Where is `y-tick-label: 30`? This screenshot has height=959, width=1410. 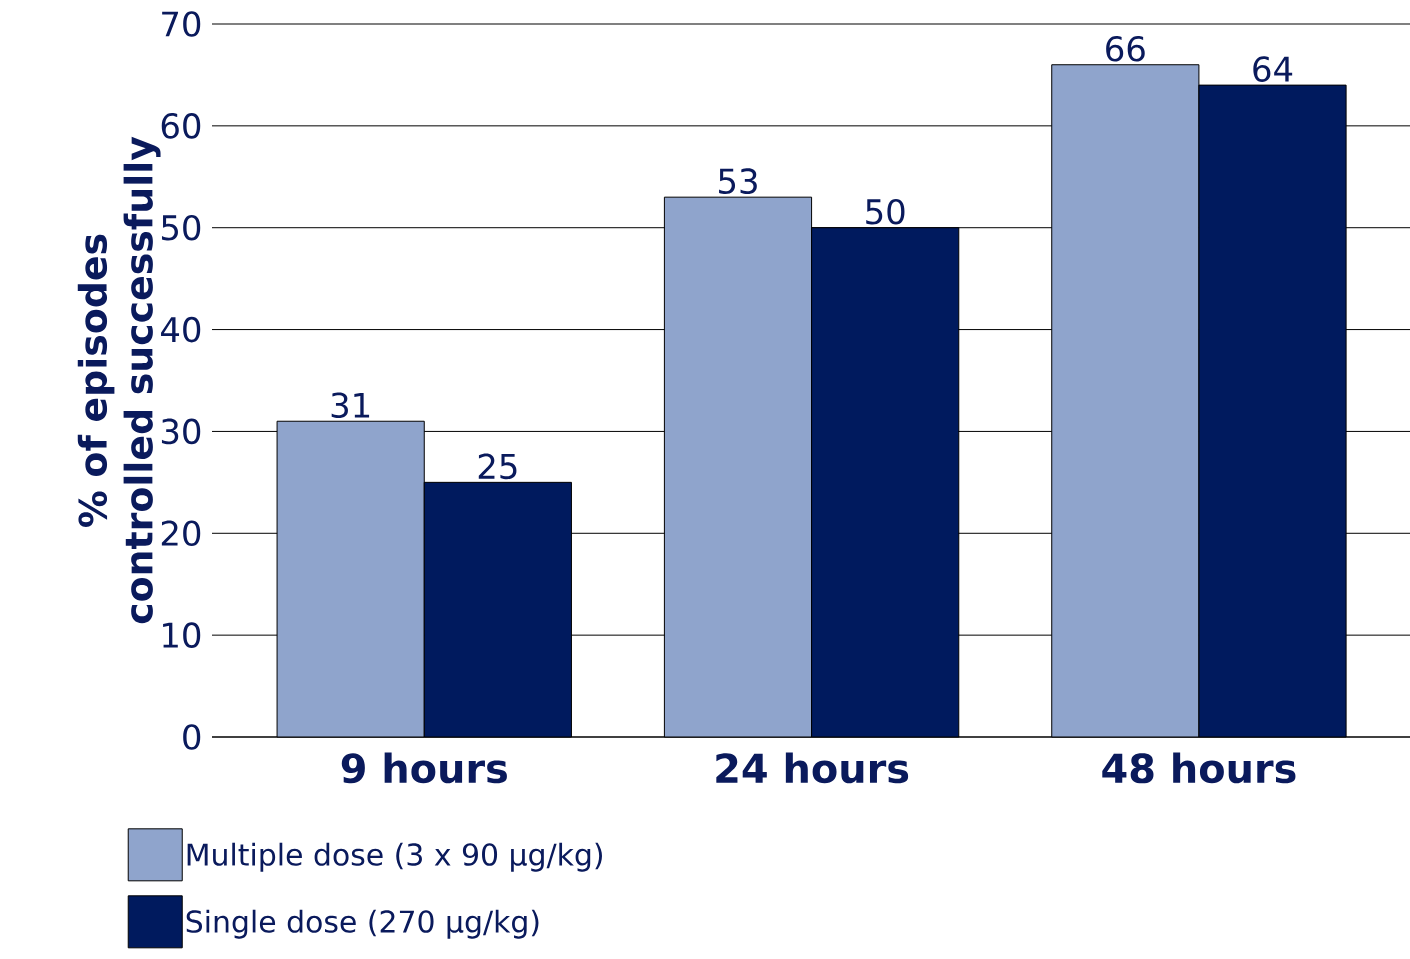 y-tick-label: 30 is located at coordinates (181, 431).